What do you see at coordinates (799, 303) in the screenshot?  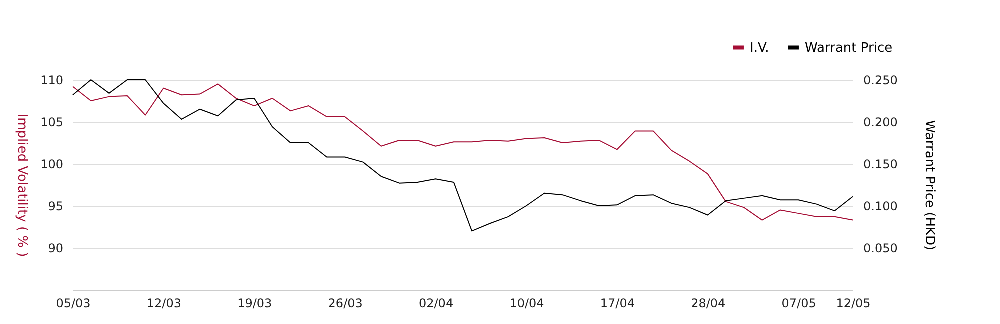 I see `x-tick-label: 07/05` at bounding box center [799, 303].